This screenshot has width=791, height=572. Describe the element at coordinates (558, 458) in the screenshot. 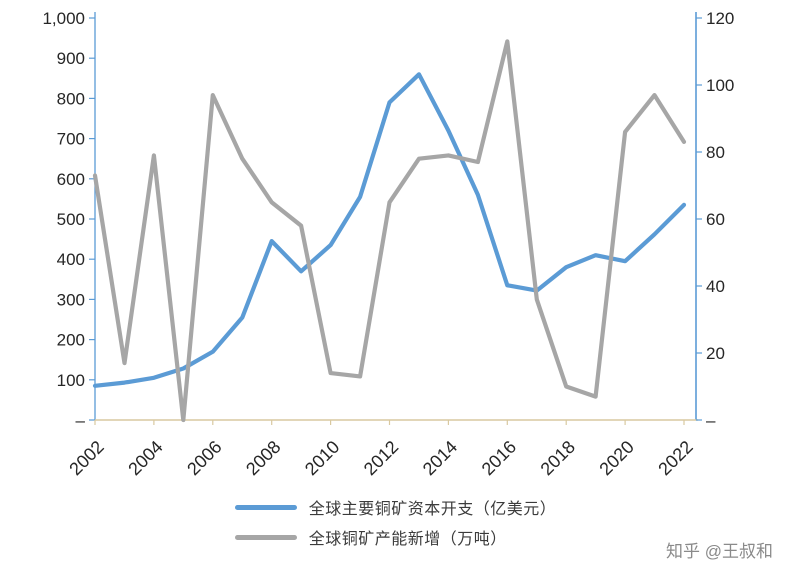

I see `x-axis-tick-label: 2018` at that location.